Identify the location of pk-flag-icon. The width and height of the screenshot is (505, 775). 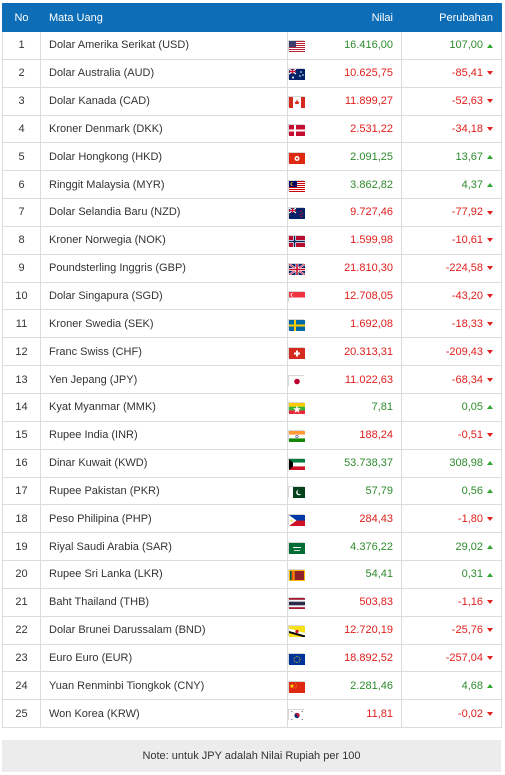
(296, 491).